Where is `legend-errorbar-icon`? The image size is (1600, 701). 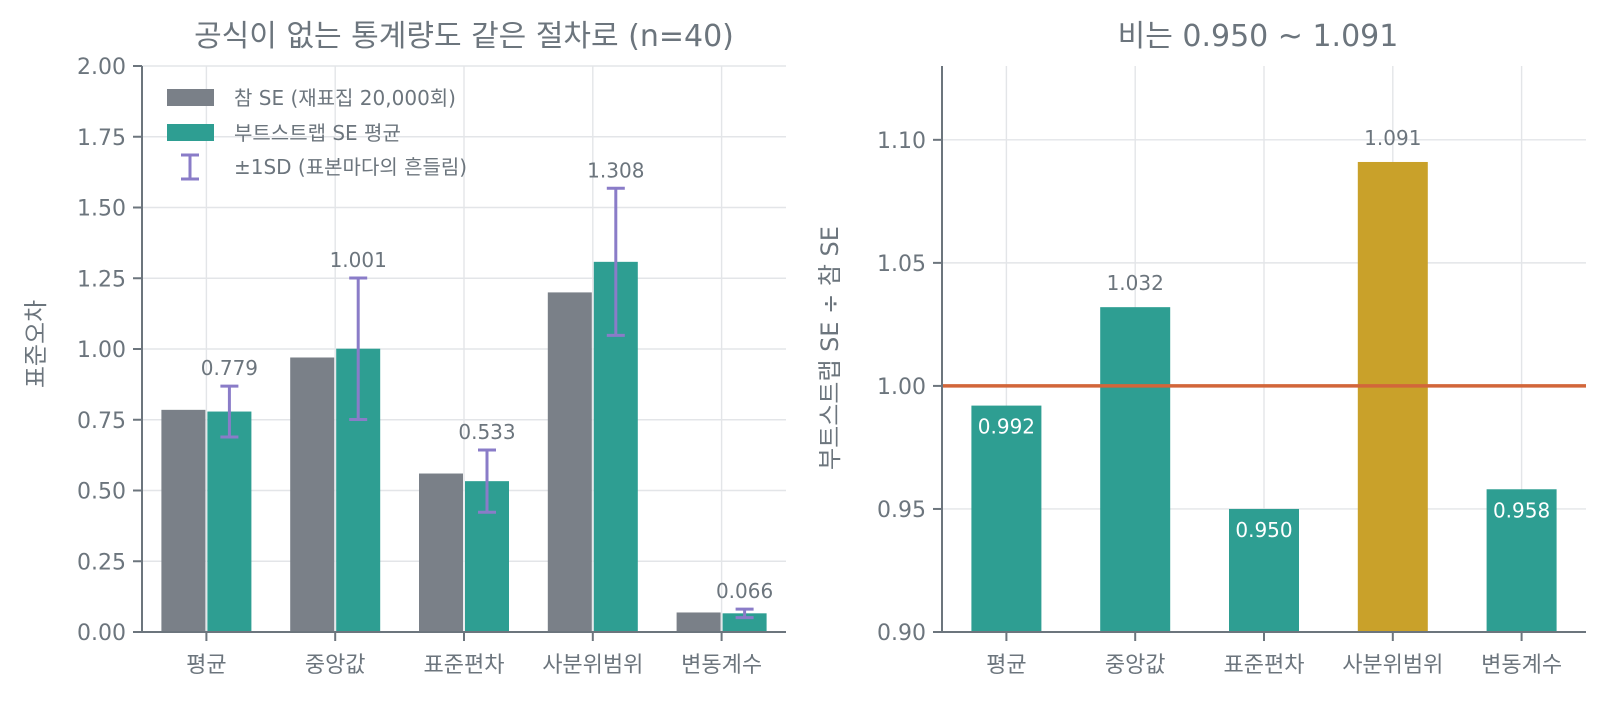
legend-errorbar-icon is located at coordinates (190, 167).